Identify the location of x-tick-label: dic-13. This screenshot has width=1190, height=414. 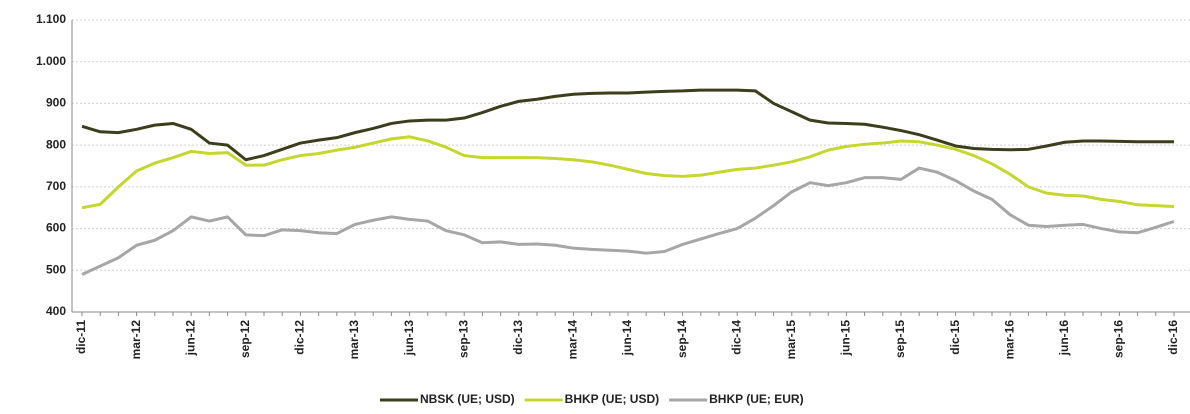
(518, 337).